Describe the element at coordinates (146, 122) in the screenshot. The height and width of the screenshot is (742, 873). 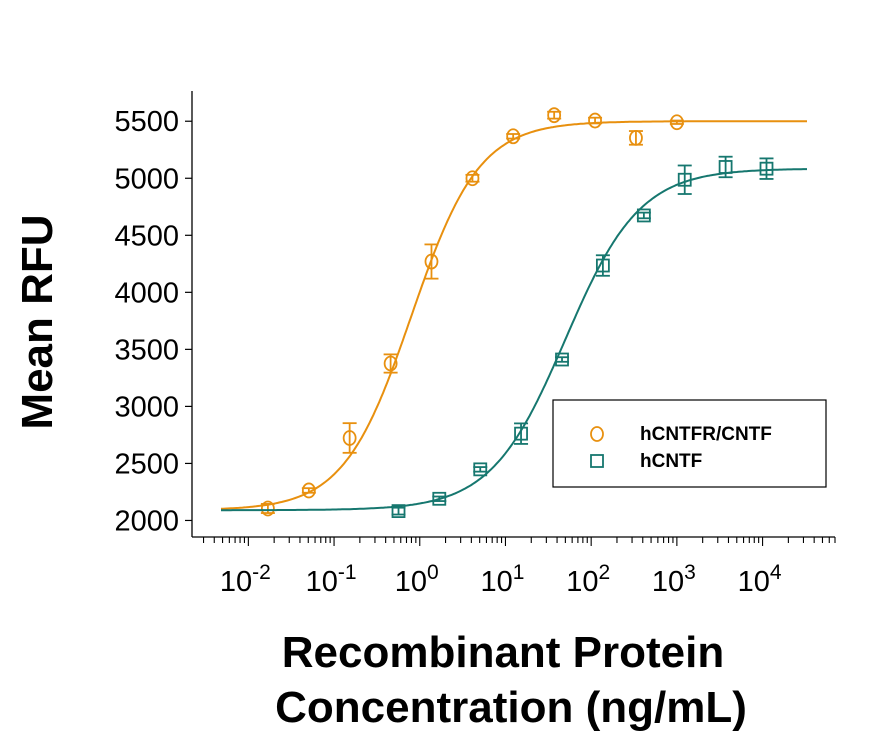
I see `y-tick-label: 5500` at that location.